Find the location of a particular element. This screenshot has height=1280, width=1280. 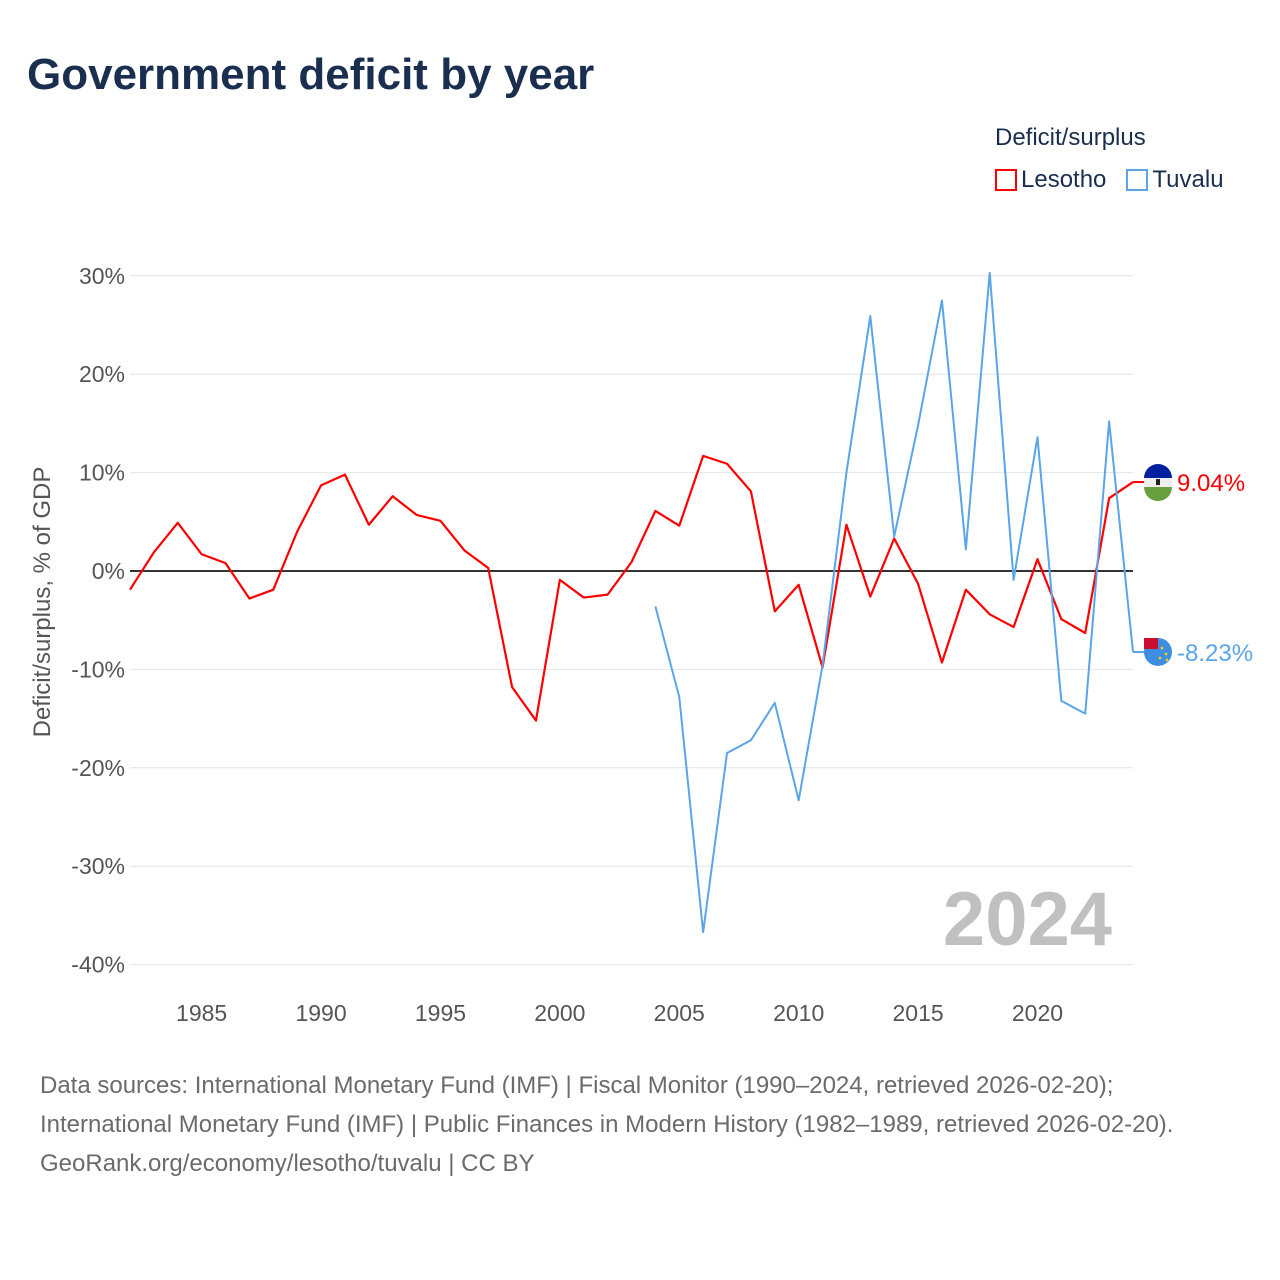

legend-label: Tuvalu is located at coordinates (1188, 179).